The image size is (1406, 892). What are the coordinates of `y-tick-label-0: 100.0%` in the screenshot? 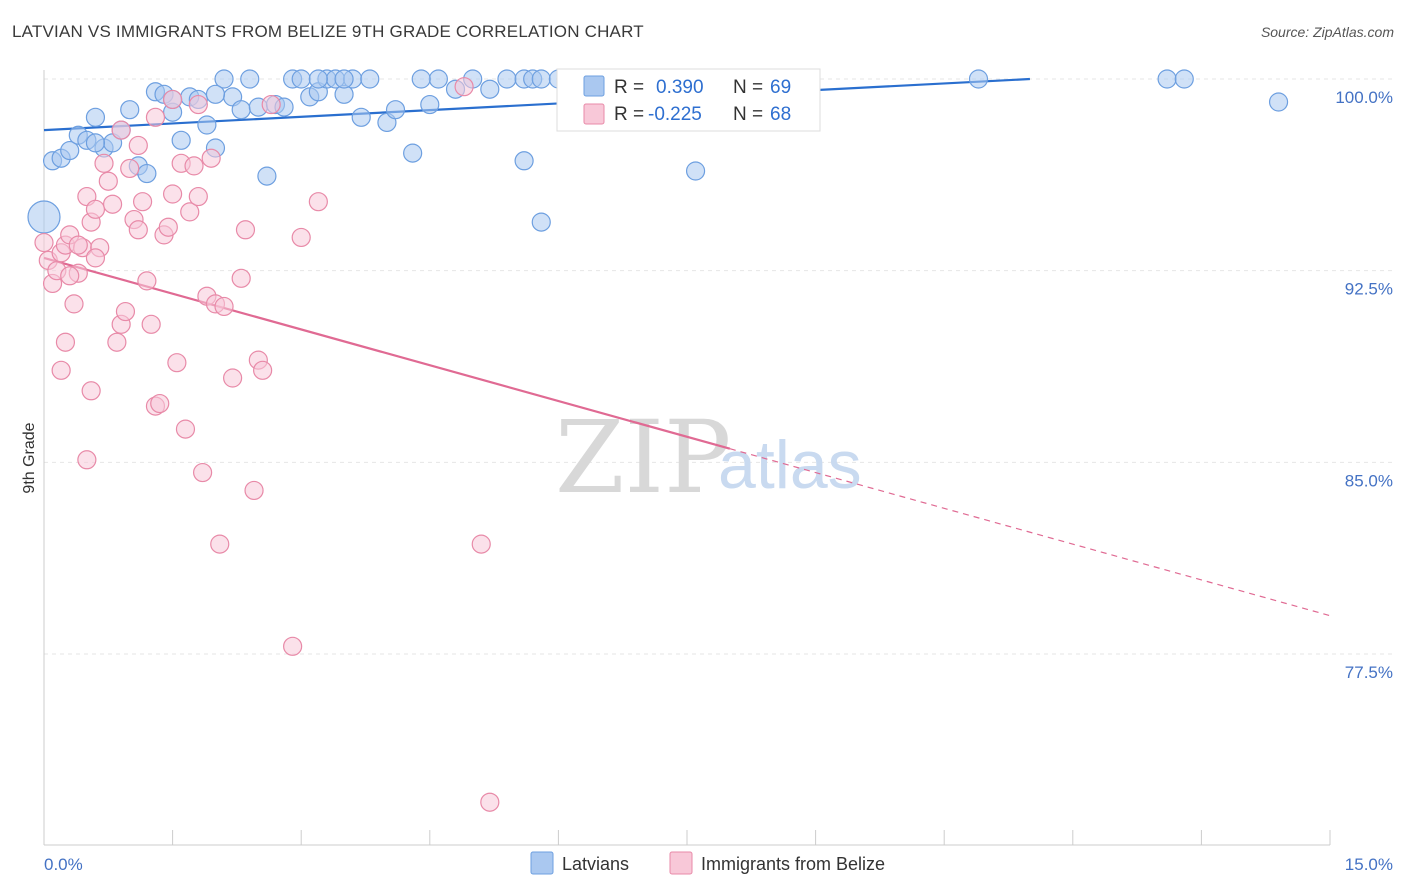 It's located at (1364, 97).